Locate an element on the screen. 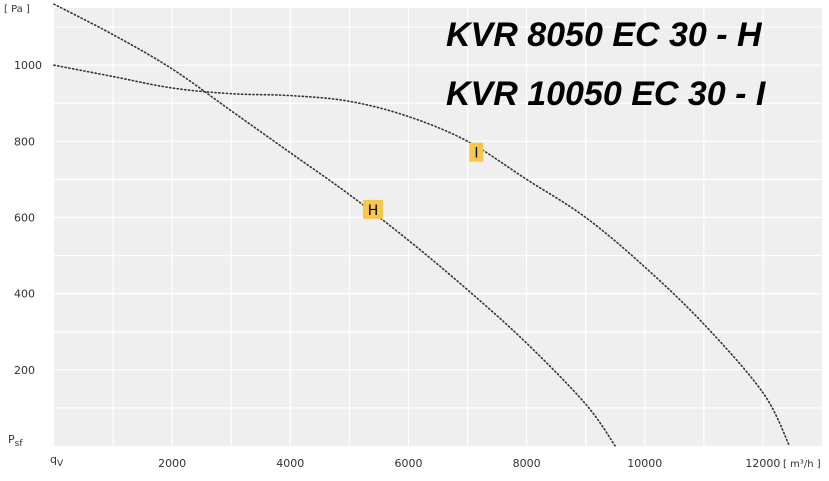  y-tick-label: 400 is located at coordinates (24, 294).